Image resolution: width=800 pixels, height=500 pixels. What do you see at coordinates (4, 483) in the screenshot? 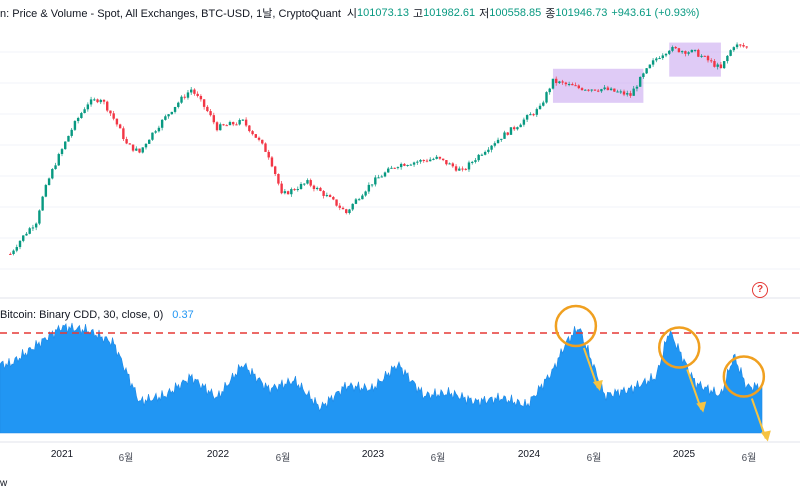
I see `watermark: w` at bounding box center [4, 483].